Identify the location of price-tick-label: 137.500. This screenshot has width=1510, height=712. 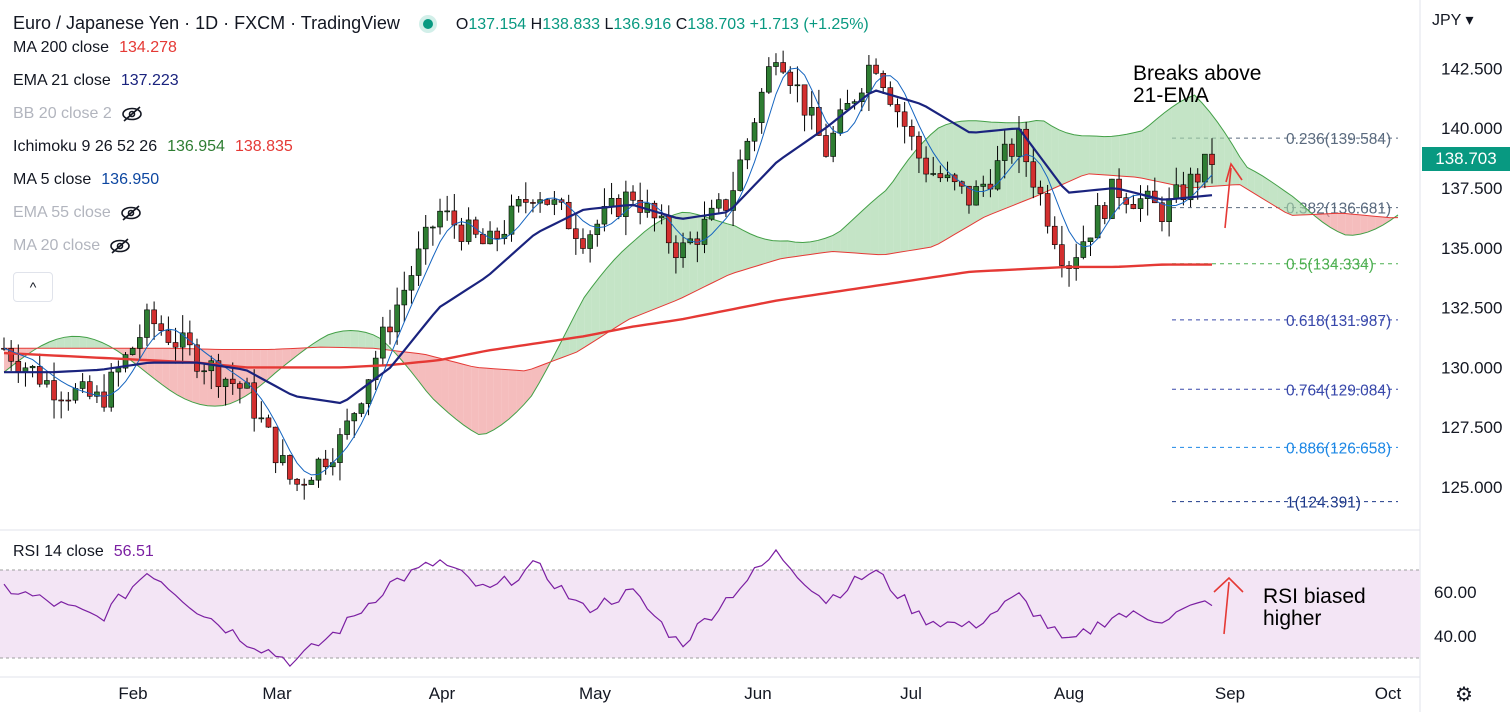
(1471, 188).